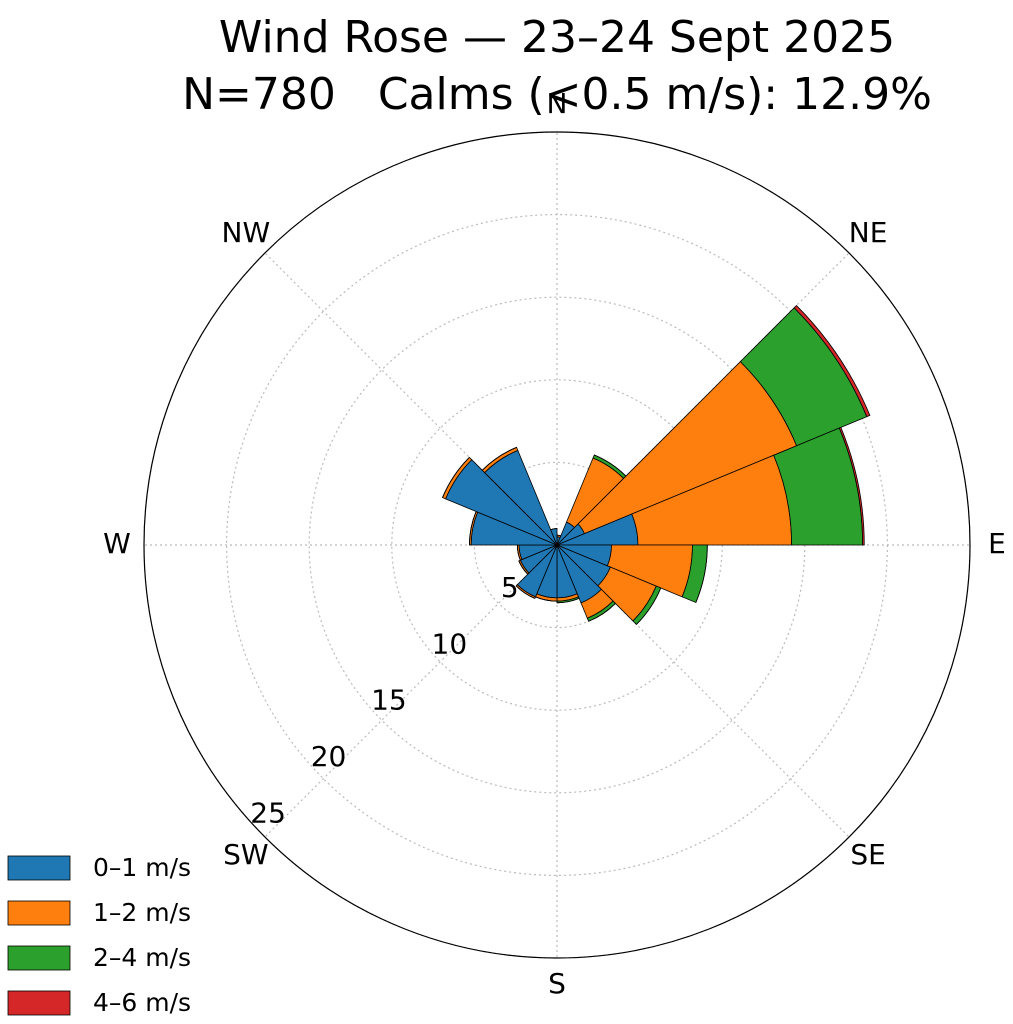 This screenshot has width=1013, height=1024. What do you see at coordinates (997, 543) in the screenshot?
I see `direction-label: E` at bounding box center [997, 543].